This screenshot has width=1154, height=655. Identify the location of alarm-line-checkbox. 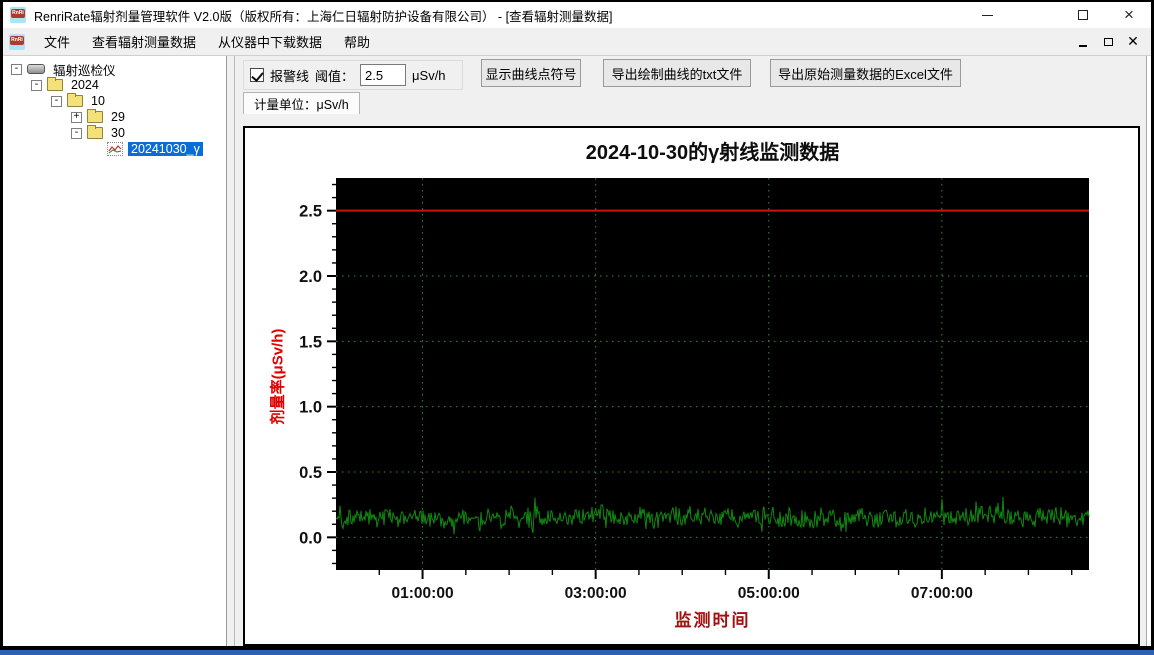
(257, 75).